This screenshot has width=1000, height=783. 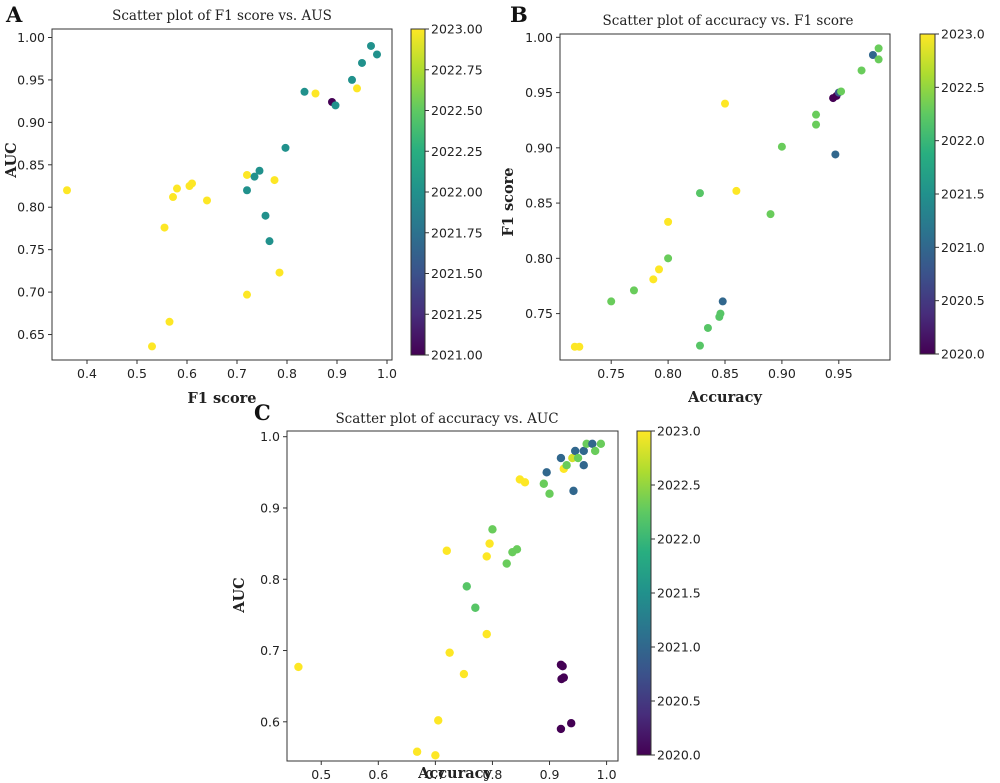 What do you see at coordinates (539, 313) in the screenshot?
I see `y-tick-label: 0.75` at bounding box center [539, 313].